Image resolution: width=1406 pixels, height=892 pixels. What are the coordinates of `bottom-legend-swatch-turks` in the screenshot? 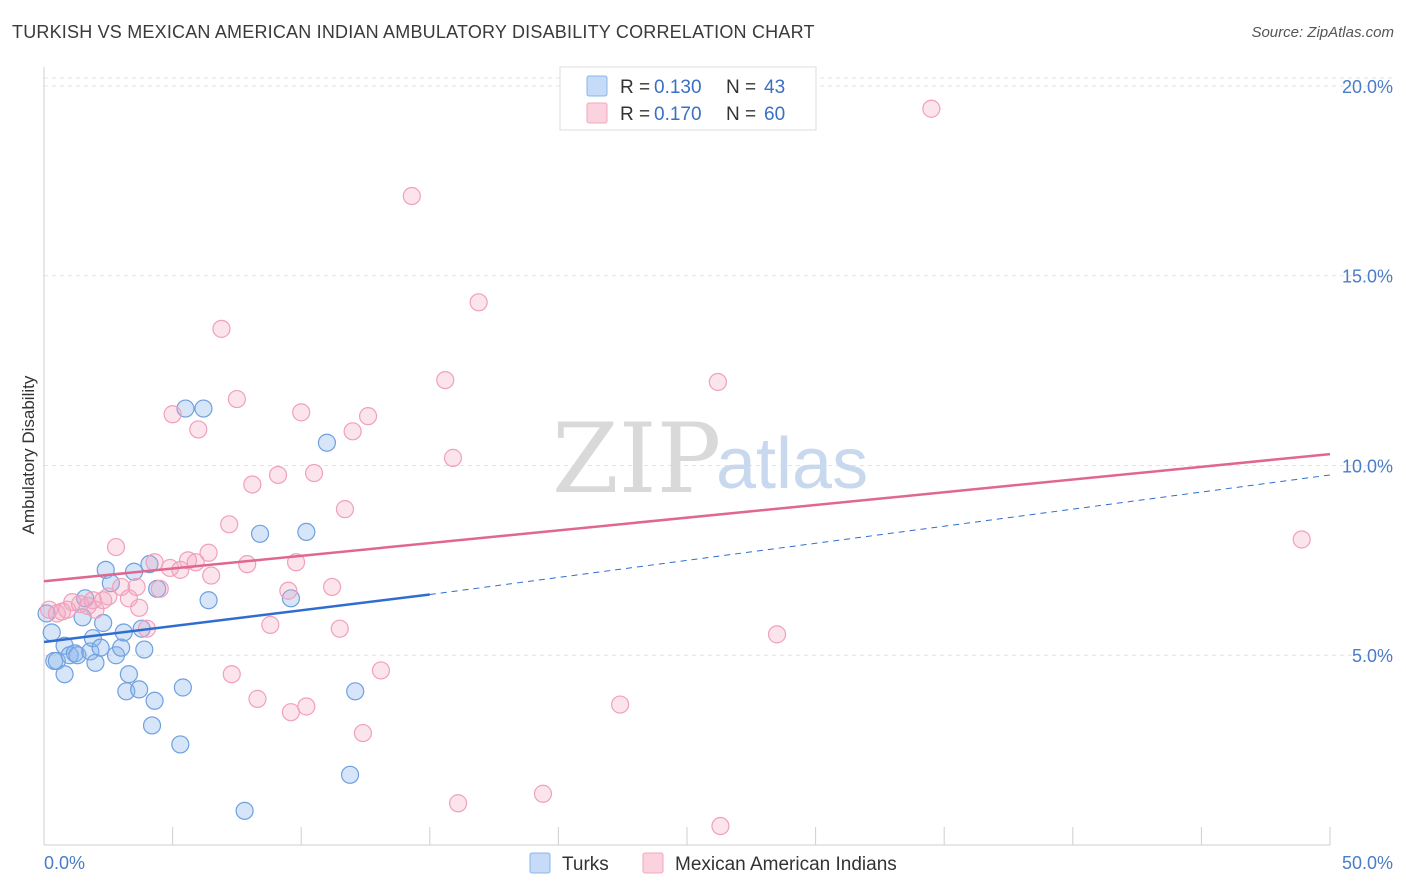 It's located at (540, 863).